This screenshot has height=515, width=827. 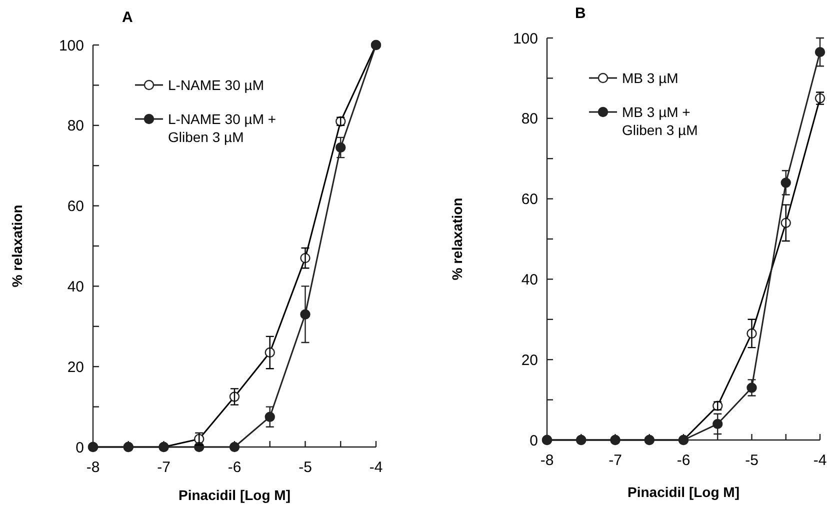 I want to click on legend-label: L-NAME 30 µM + Gliben 3 µM, so click(x=222, y=127).